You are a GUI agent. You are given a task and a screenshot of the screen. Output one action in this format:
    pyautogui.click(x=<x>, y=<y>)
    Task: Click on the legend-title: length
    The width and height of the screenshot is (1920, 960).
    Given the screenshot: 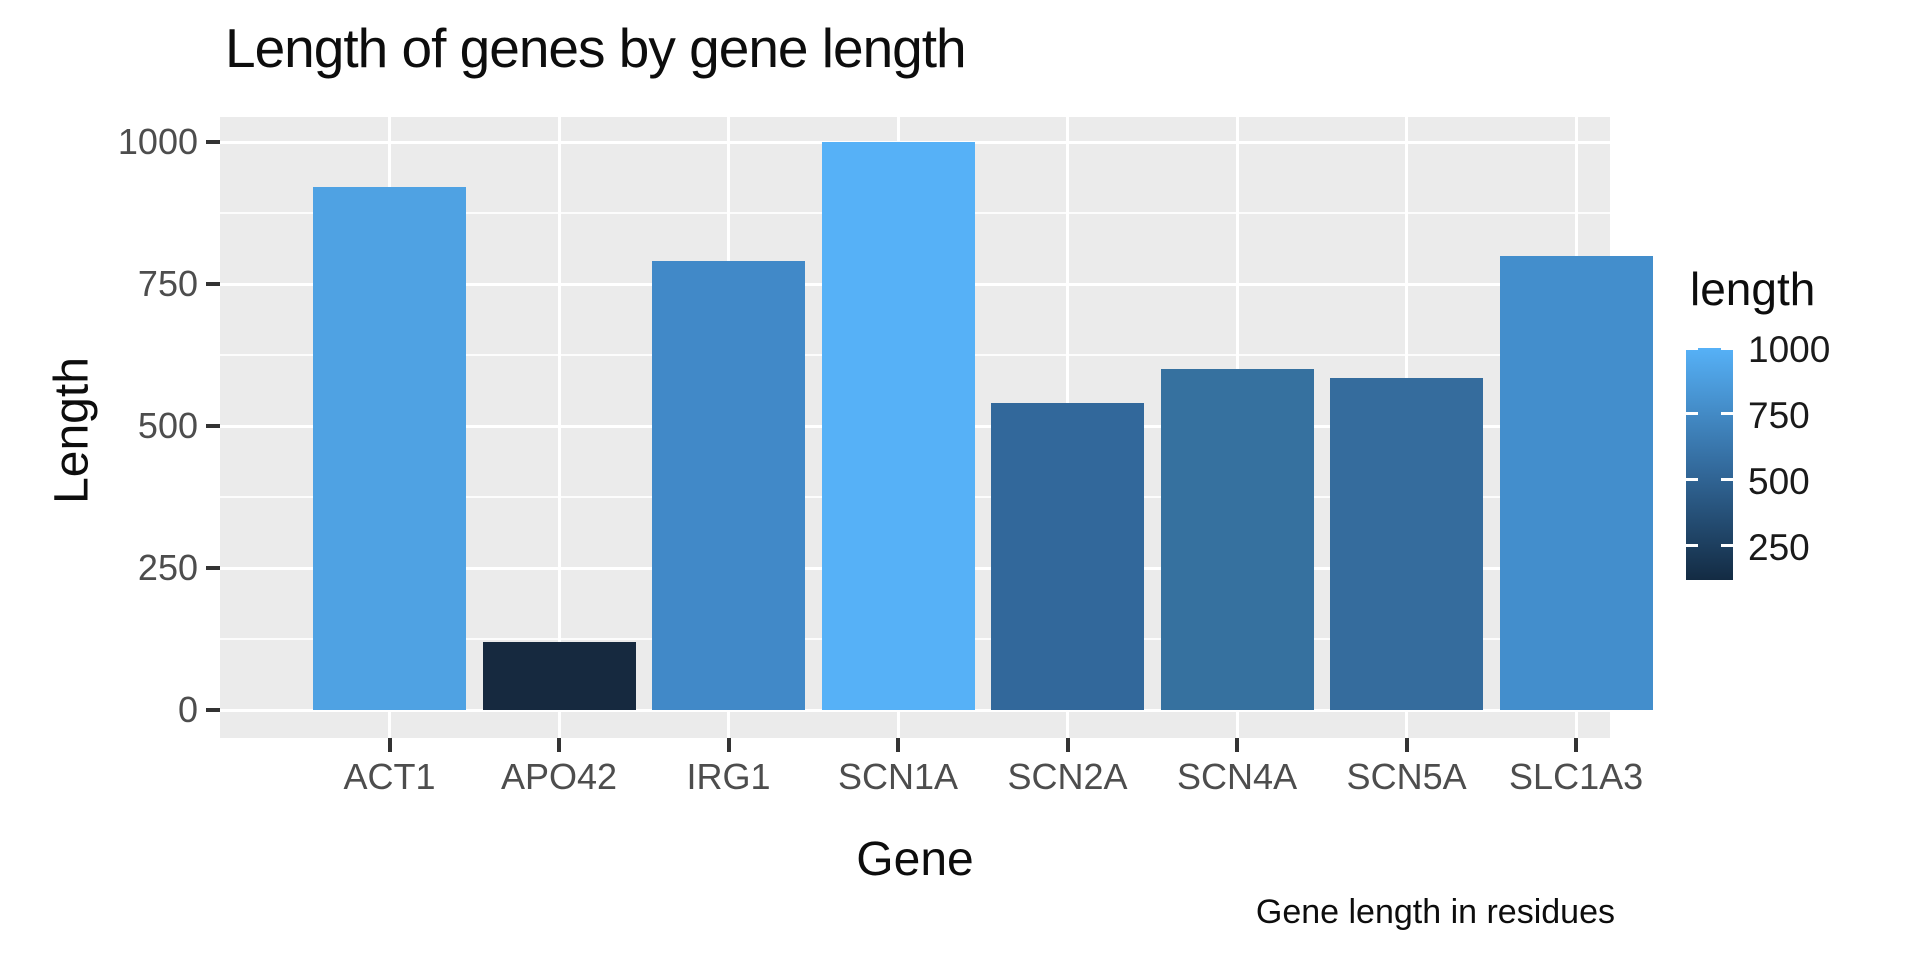 What is the action you would take?
    pyautogui.click(x=1753, y=289)
    